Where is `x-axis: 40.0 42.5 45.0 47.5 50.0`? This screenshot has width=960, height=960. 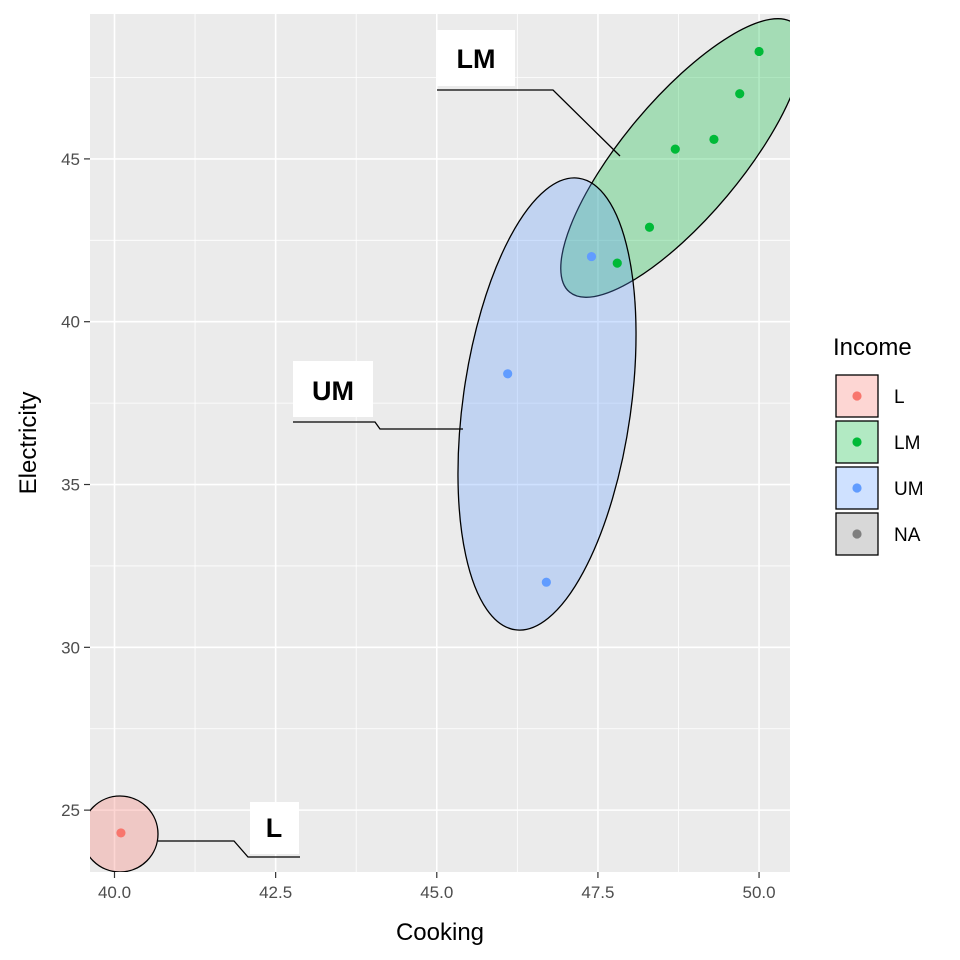 x-axis: 40.0 42.5 45.0 47.5 50.0 is located at coordinates (437, 887).